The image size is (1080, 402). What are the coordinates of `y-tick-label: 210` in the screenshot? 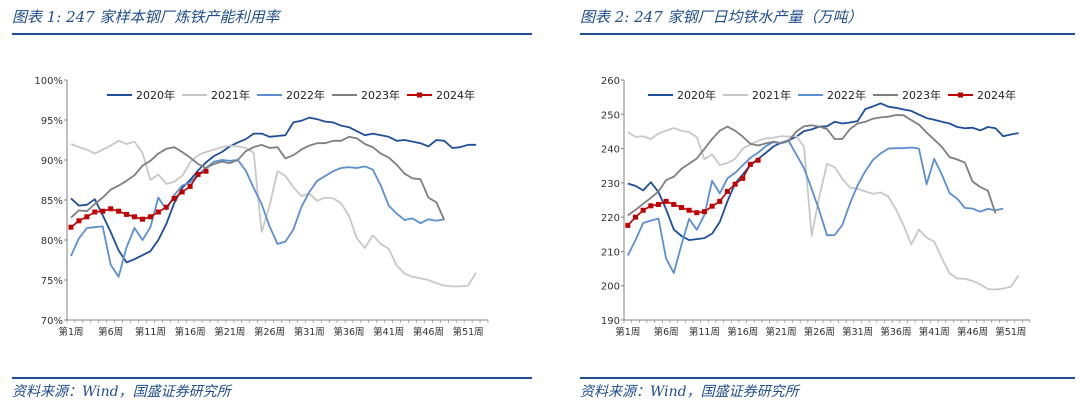 It's located at (610, 252).